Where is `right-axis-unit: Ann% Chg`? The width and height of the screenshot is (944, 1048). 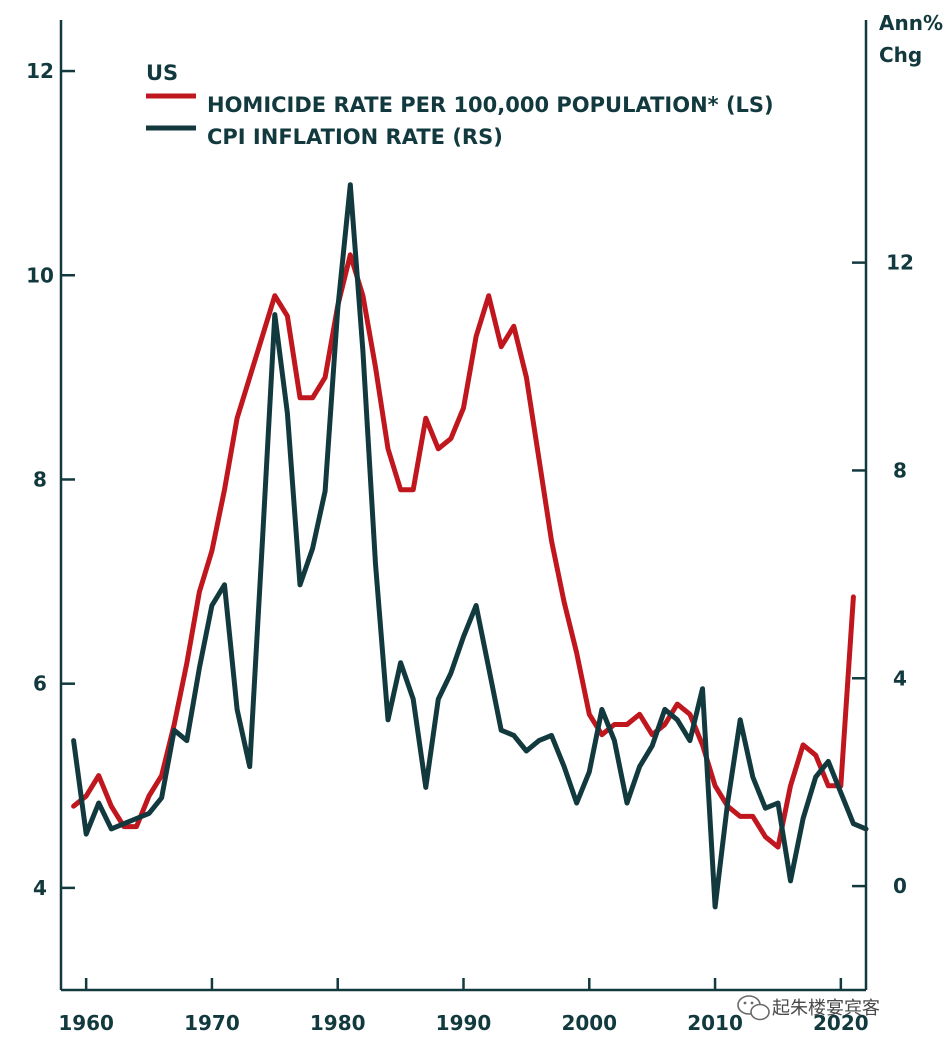
right-axis-unit: Ann% Chg is located at coordinates (911, 39).